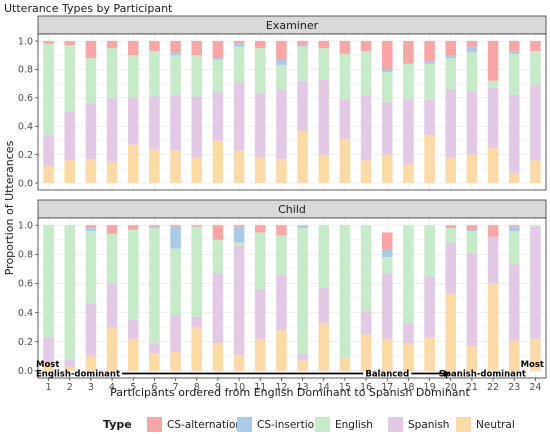  I want to click on x-tick-label: 11, so click(260, 387).